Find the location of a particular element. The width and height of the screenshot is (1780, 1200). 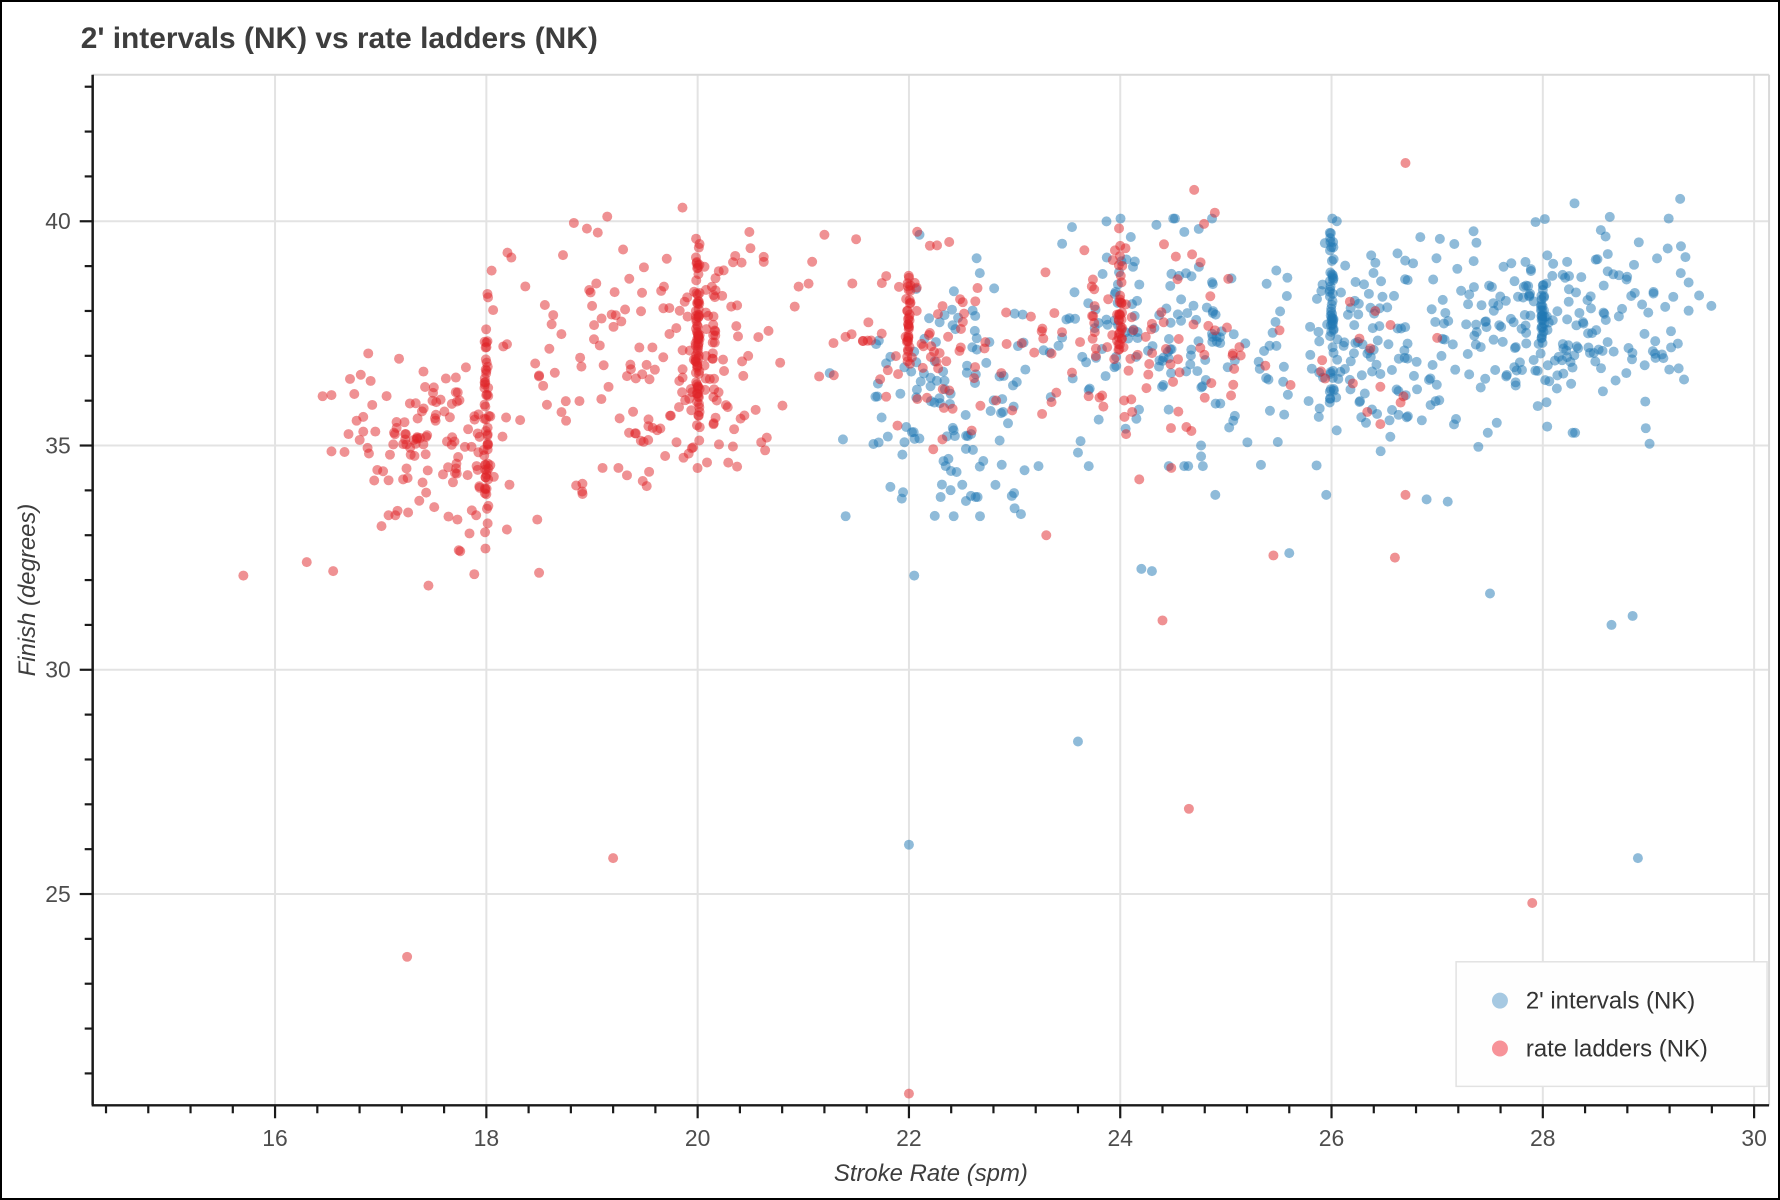

y-tick-label: 40 is located at coordinates (57, 221).